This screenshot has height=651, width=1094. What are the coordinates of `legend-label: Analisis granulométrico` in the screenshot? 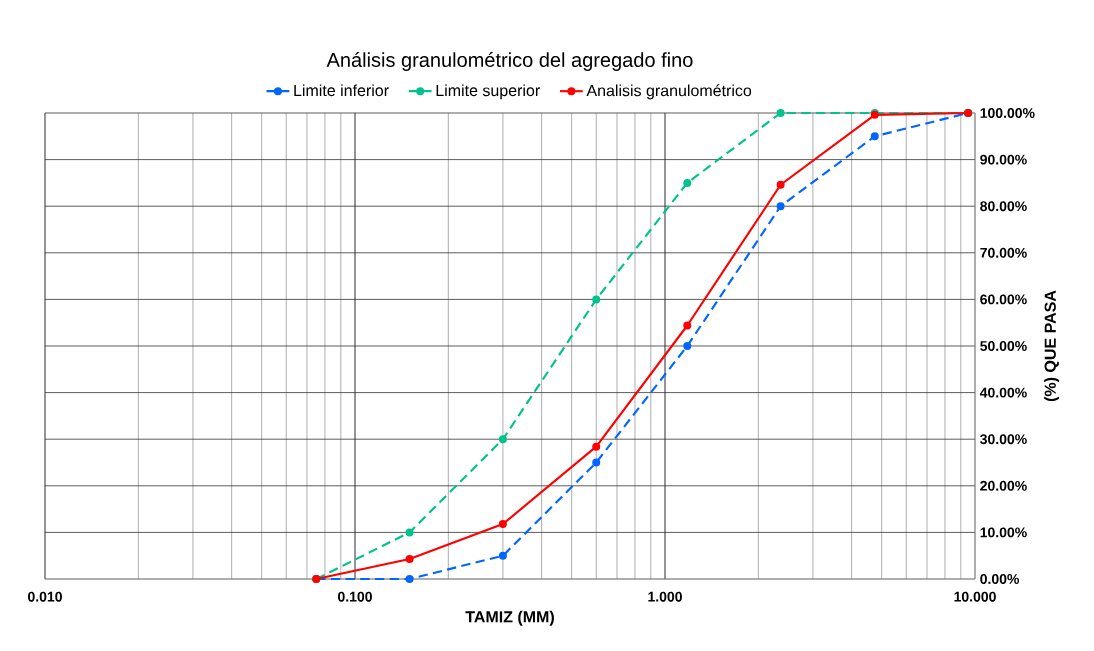 It's located at (669, 92).